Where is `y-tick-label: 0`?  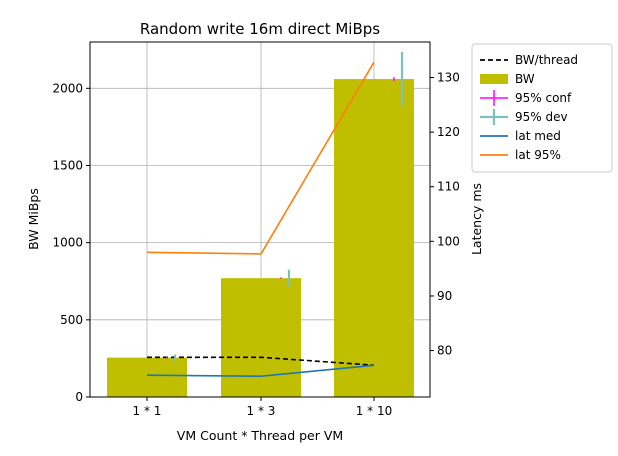 y-tick-label: 0 is located at coordinates (79, 397).